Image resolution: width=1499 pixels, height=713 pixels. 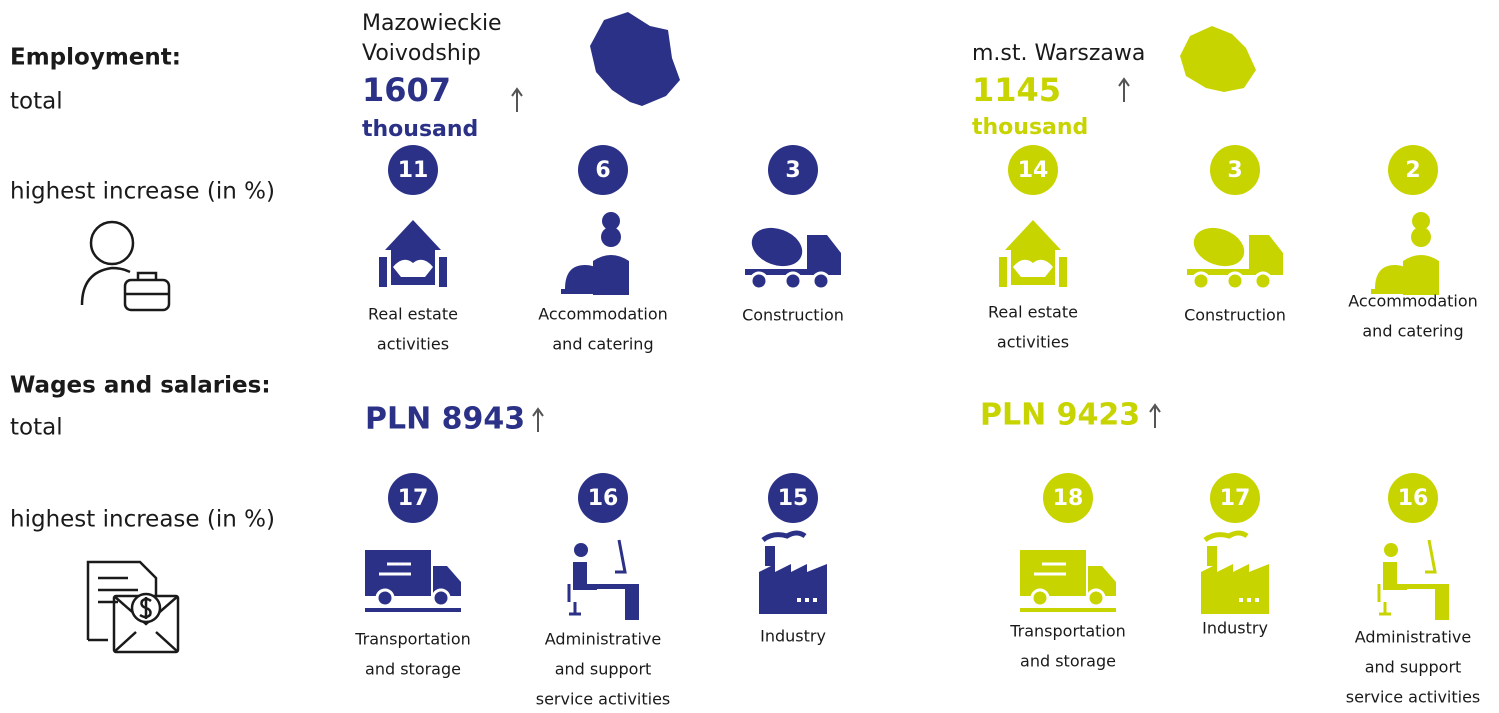 What do you see at coordinates (1060, 415) in the screenshot?
I see `wages-total: PLN 9423` at bounding box center [1060, 415].